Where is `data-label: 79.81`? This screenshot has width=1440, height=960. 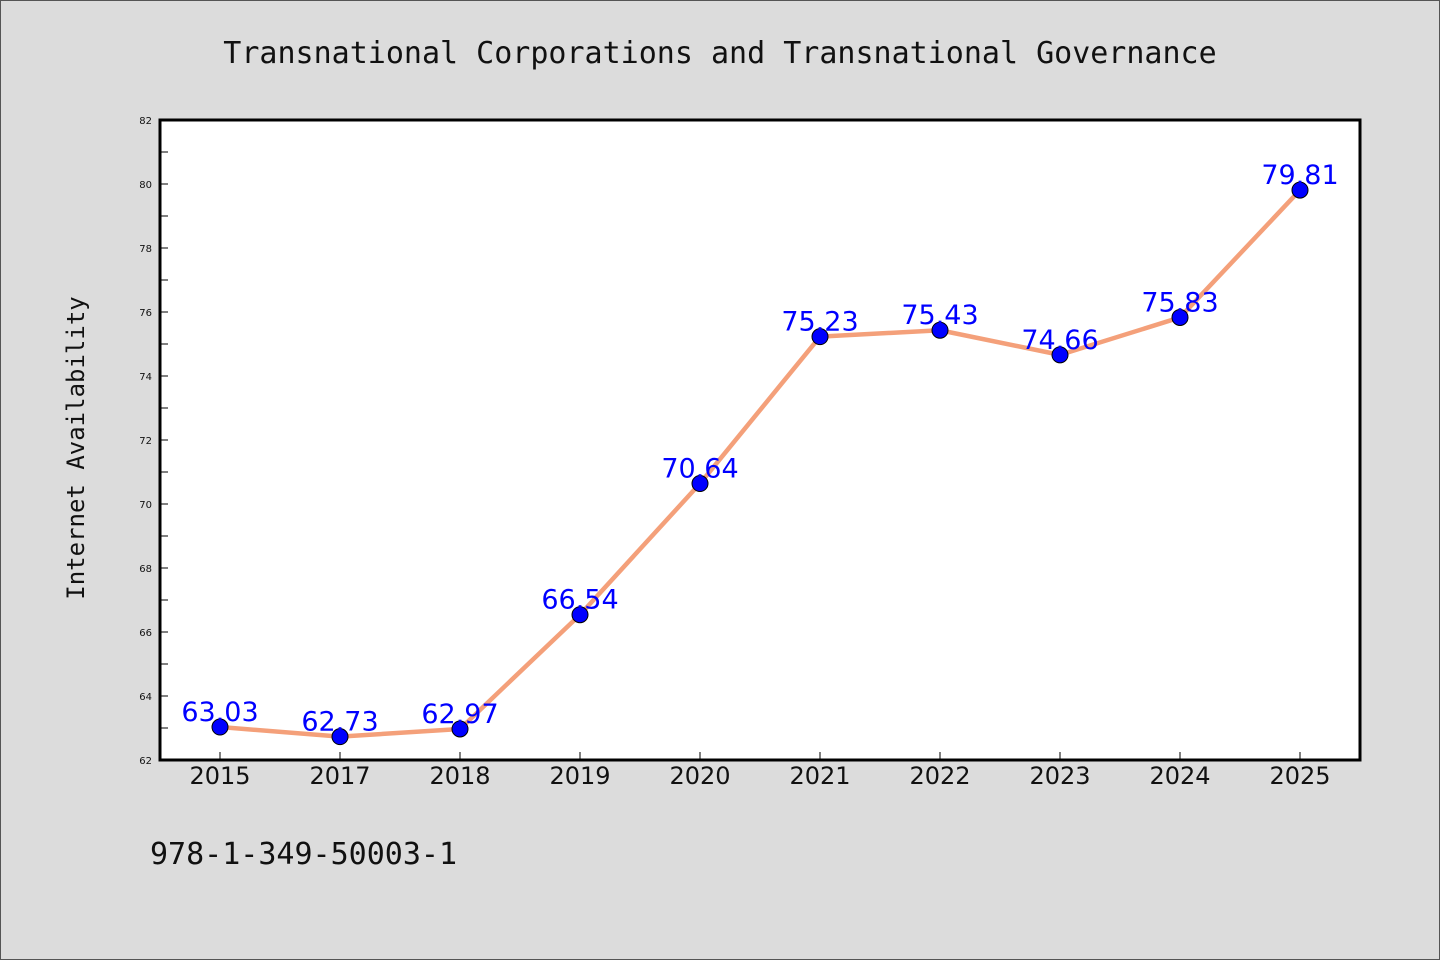 data-label: 79.81 is located at coordinates (1299, 175).